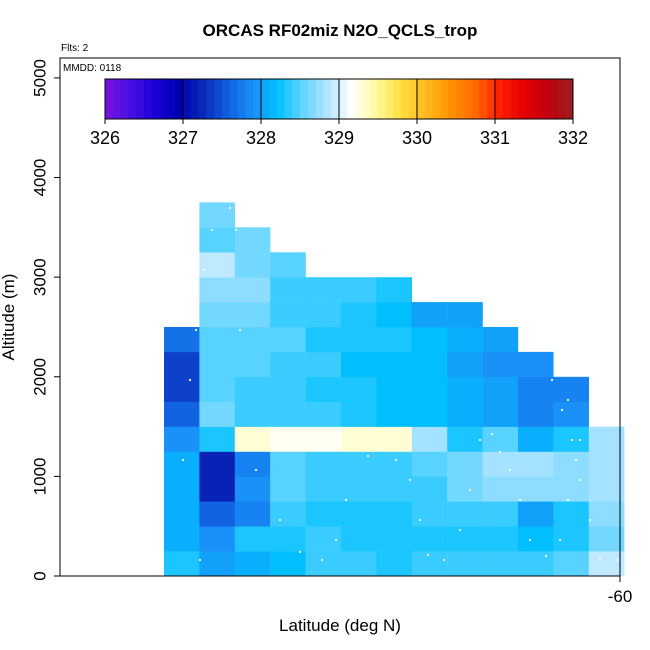  Describe the element at coordinates (39, 476) in the screenshot. I see `y-tick-label: 1000` at that location.